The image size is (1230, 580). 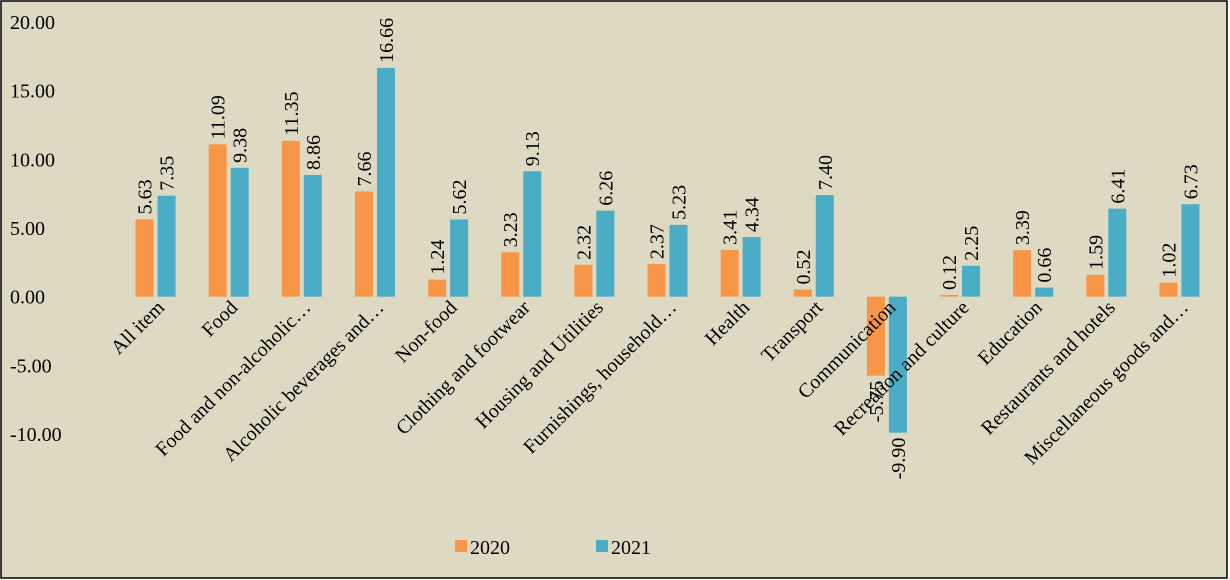 What do you see at coordinates (972, 243) in the screenshot?
I see `value-label: 2.25` at bounding box center [972, 243].